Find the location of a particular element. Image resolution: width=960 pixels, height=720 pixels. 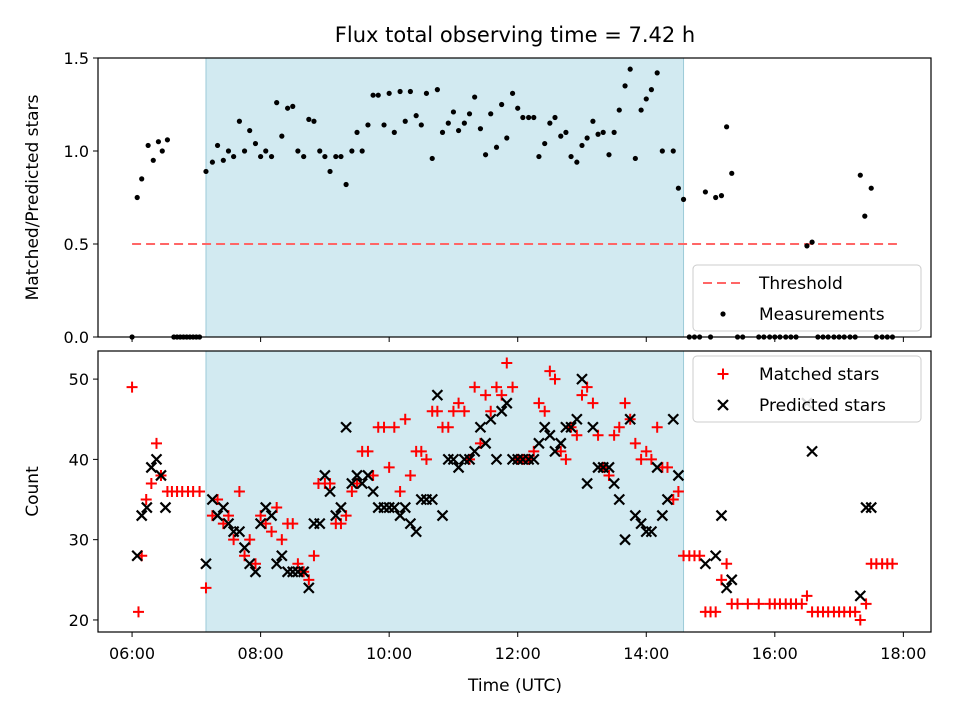

y-tick-label: 1.0 is located at coordinates (76, 151).